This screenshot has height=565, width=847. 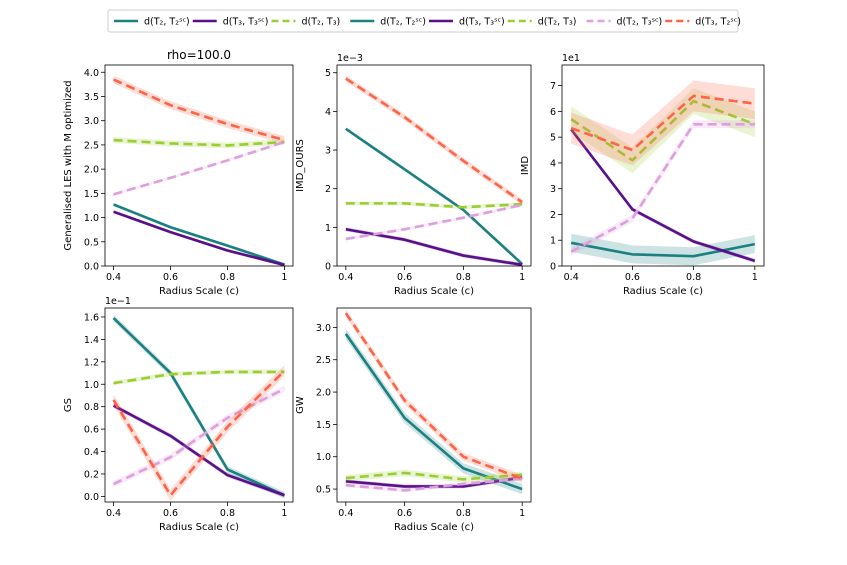 What do you see at coordinates (91, 194) in the screenshot?
I see `y-tick-label: 1.5` at bounding box center [91, 194].